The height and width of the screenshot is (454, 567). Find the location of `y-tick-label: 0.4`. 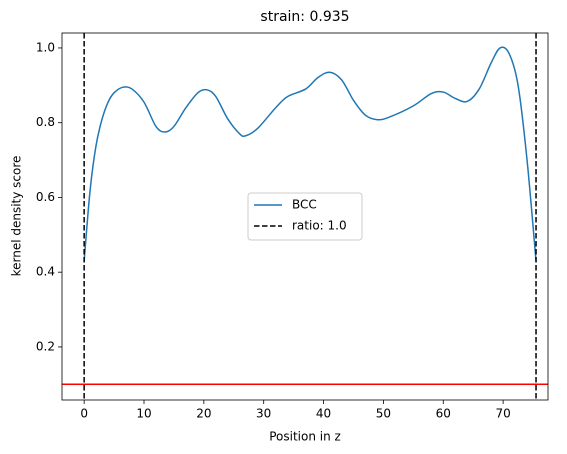

y-tick-label: 0.4 is located at coordinates (45, 272).